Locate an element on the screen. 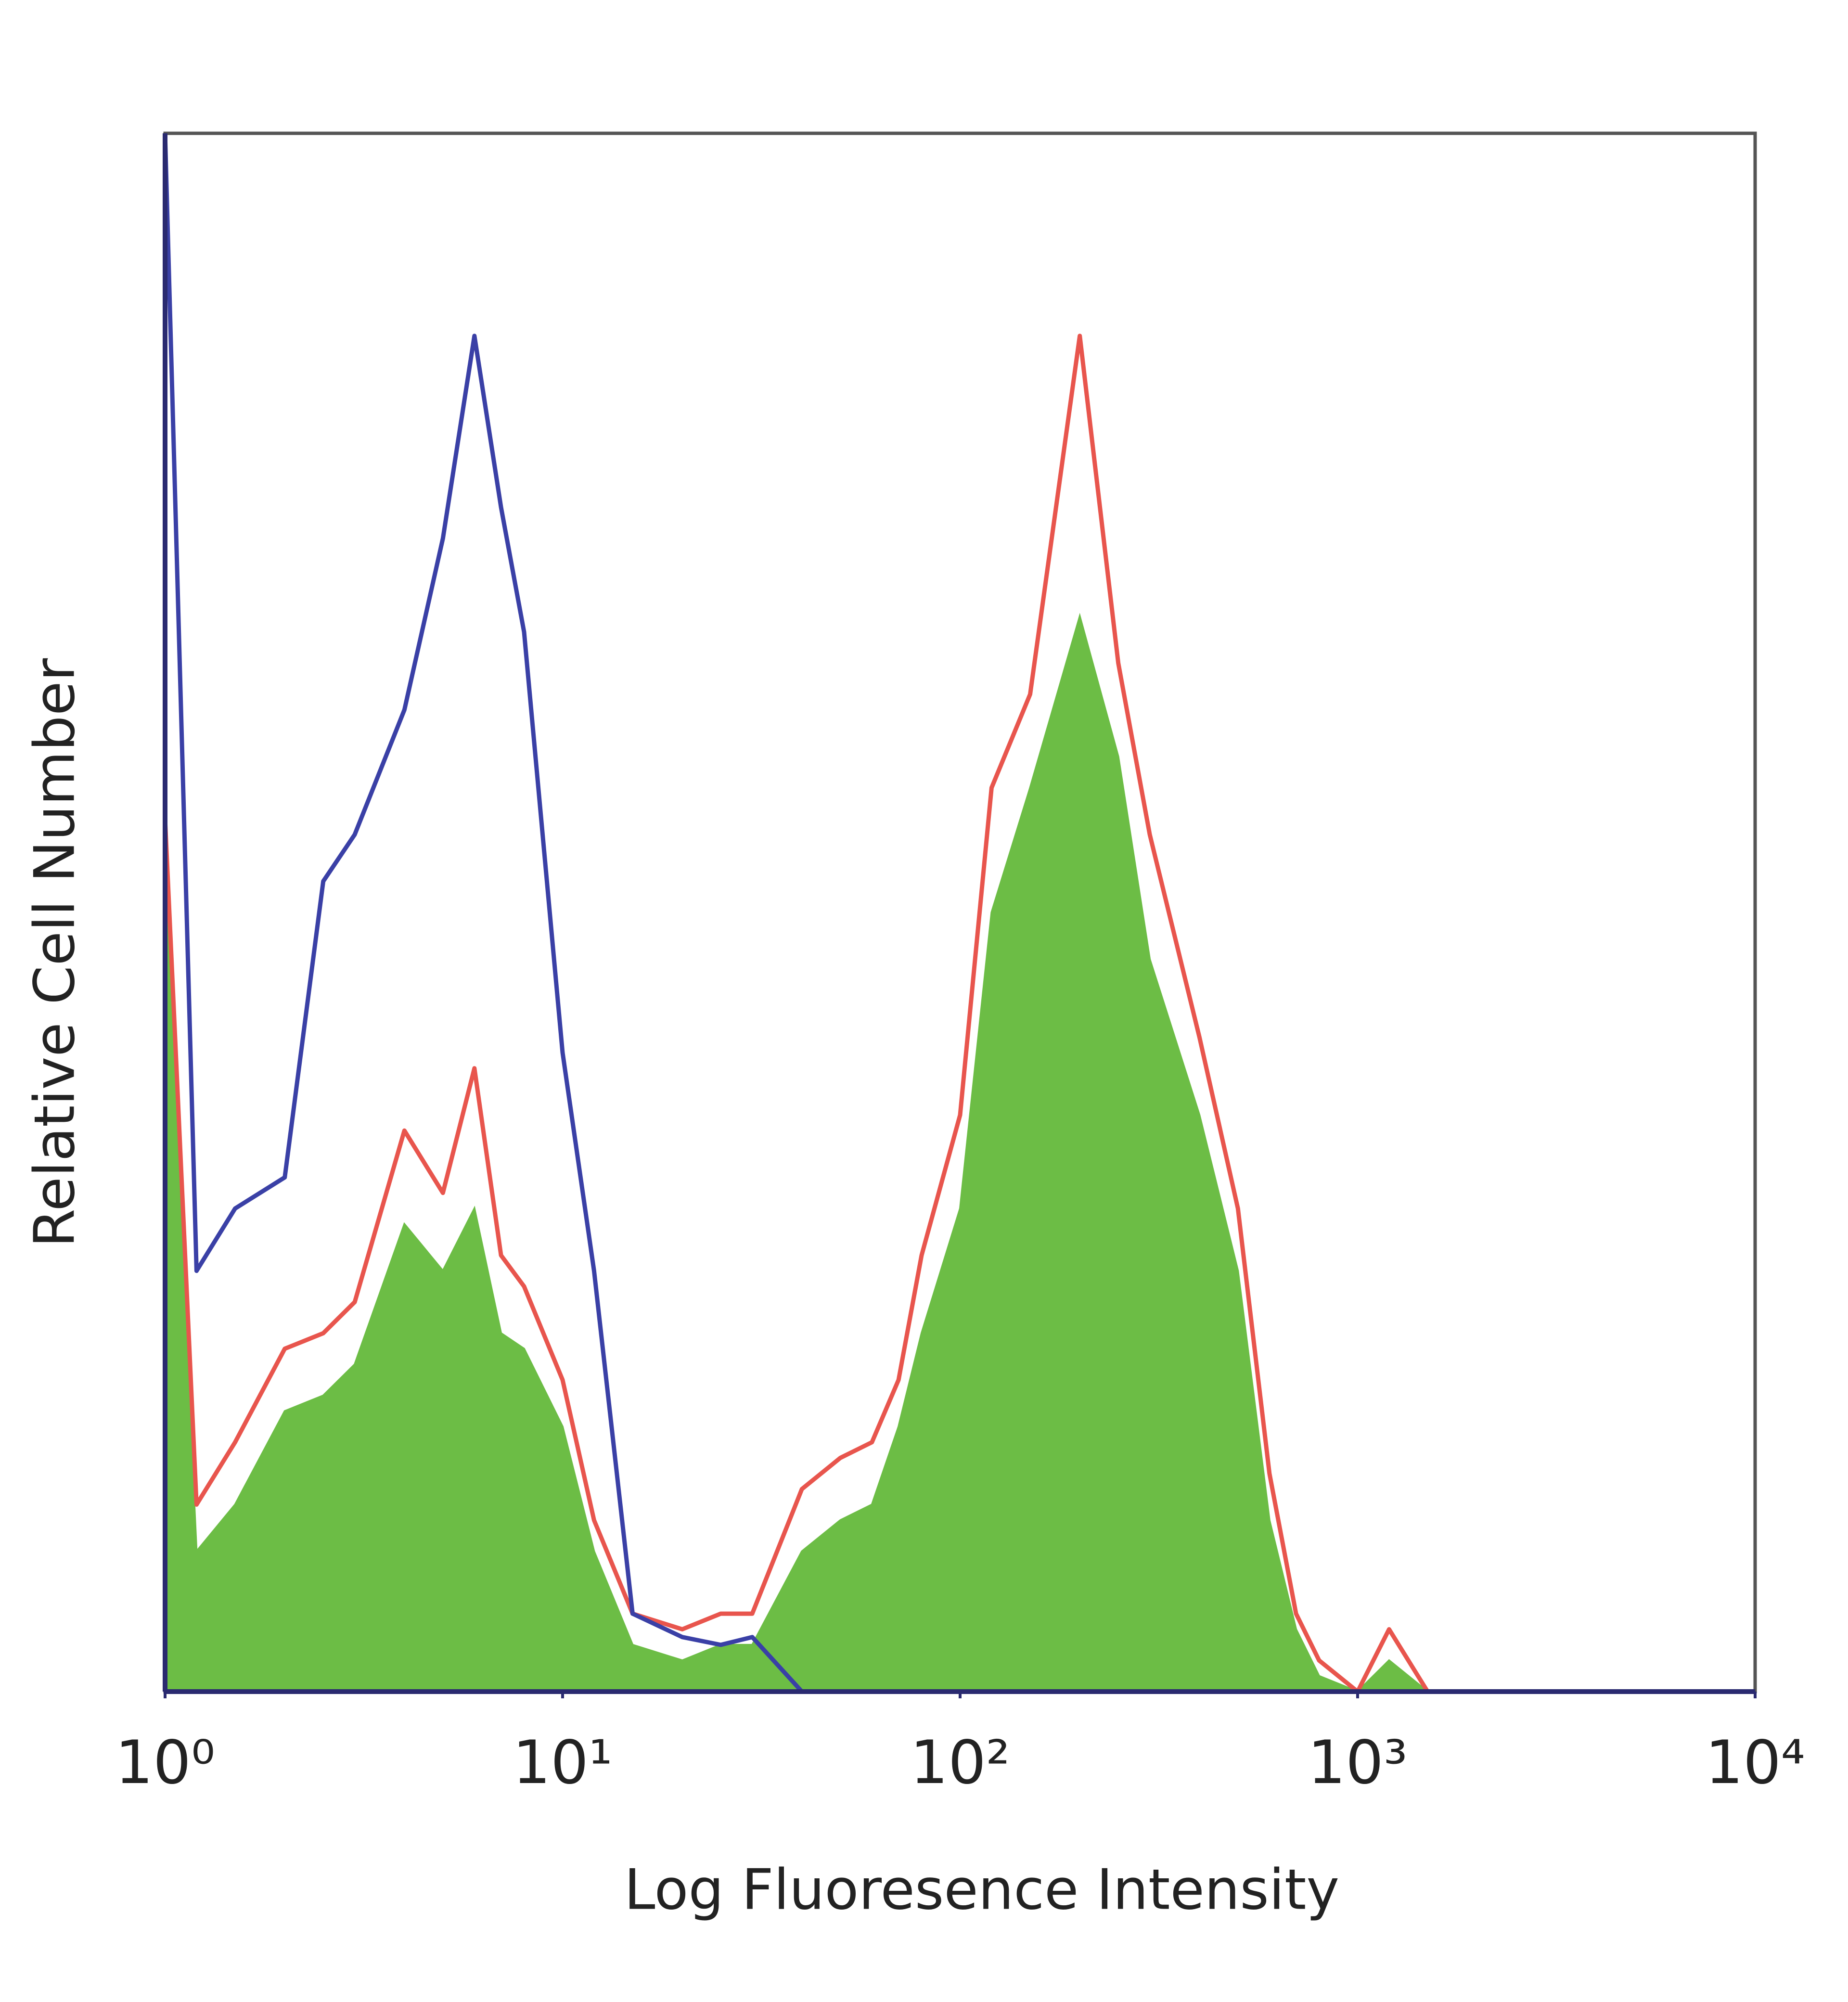  x-tick-label: 10⁴ is located at coordinates (1755, 1762).